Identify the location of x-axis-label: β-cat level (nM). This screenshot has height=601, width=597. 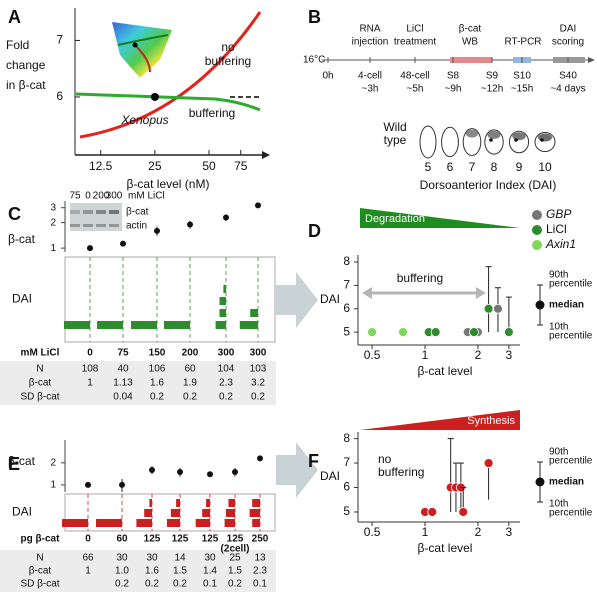
(168, 184).